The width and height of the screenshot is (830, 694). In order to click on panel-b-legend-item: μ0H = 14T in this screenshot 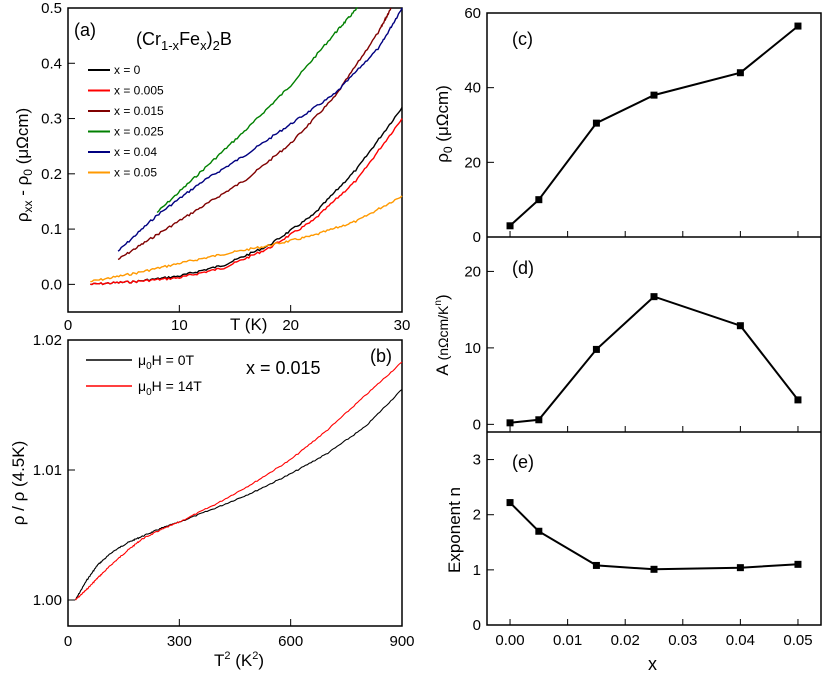, I will do `click(170, 388)`.